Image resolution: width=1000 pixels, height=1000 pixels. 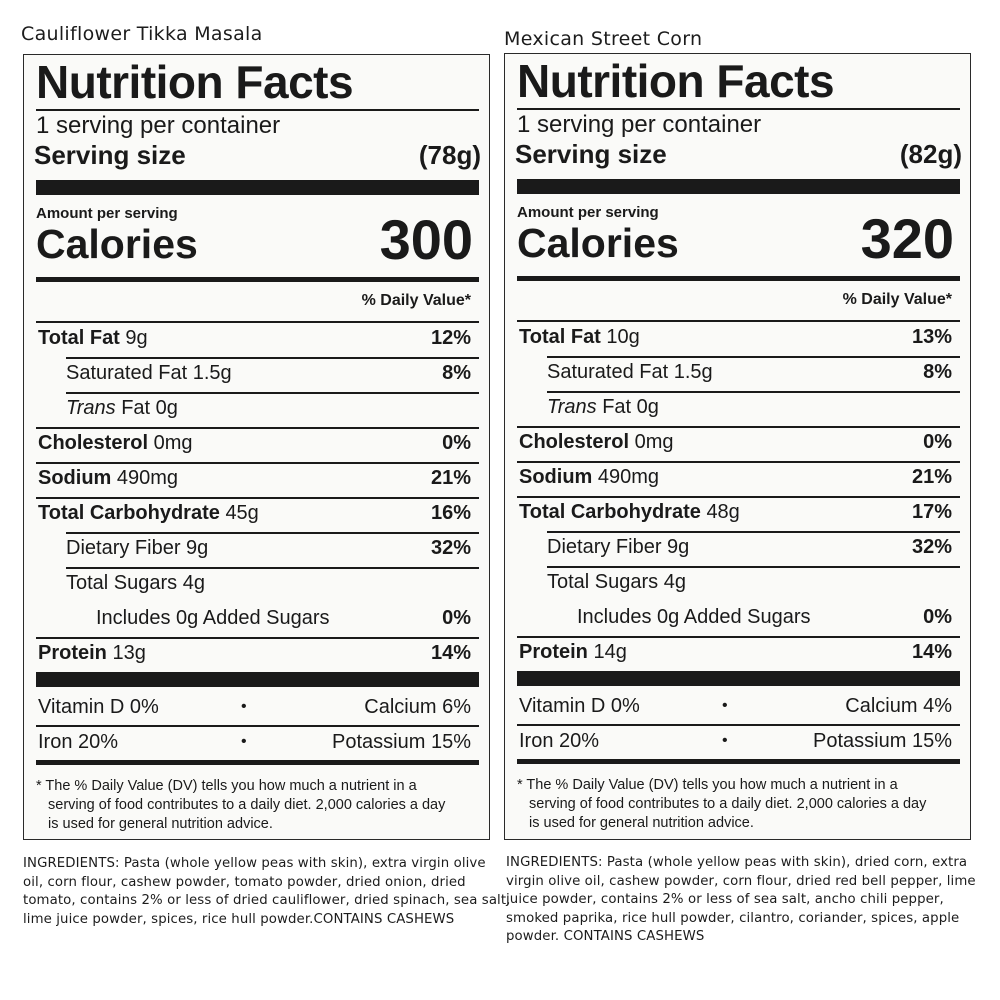 What do you see at coordinates (450, 513) in the screenshot?
I see `nutrient-daily-value: 16%` at bounding box center [450, 513].